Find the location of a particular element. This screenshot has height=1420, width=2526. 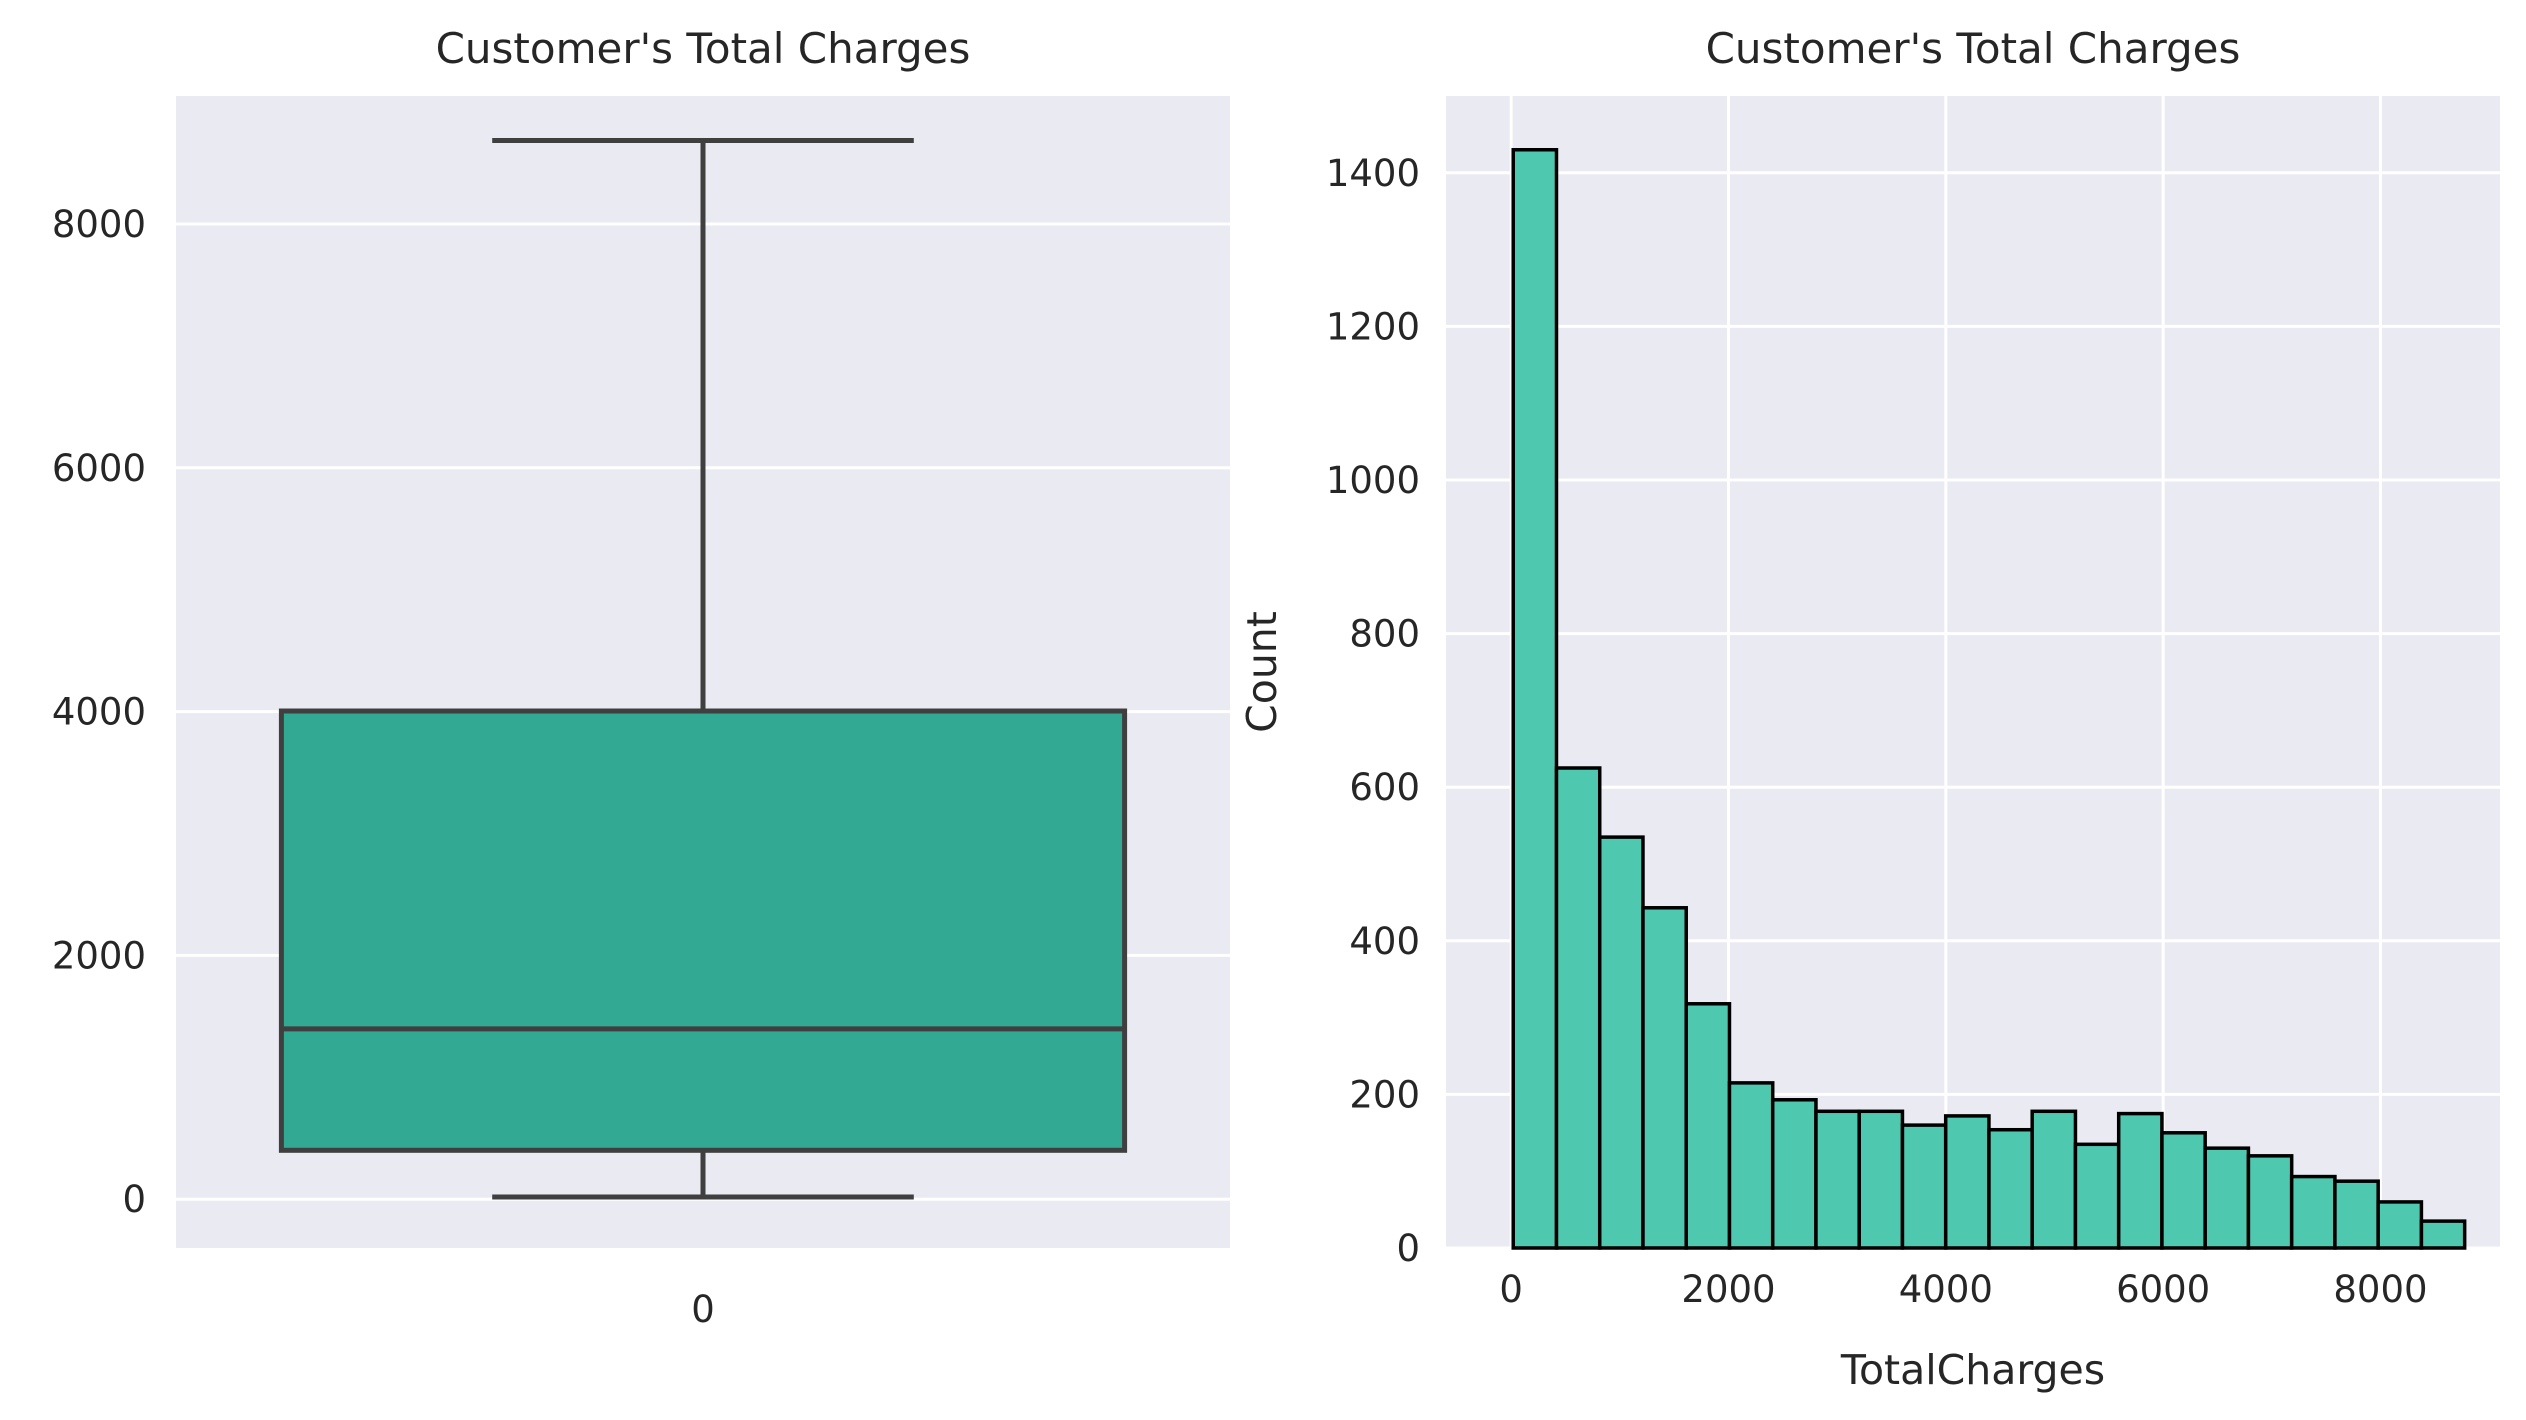

box-plot-x-tick-label-0: 0 is located at coordinates (703, 1309).